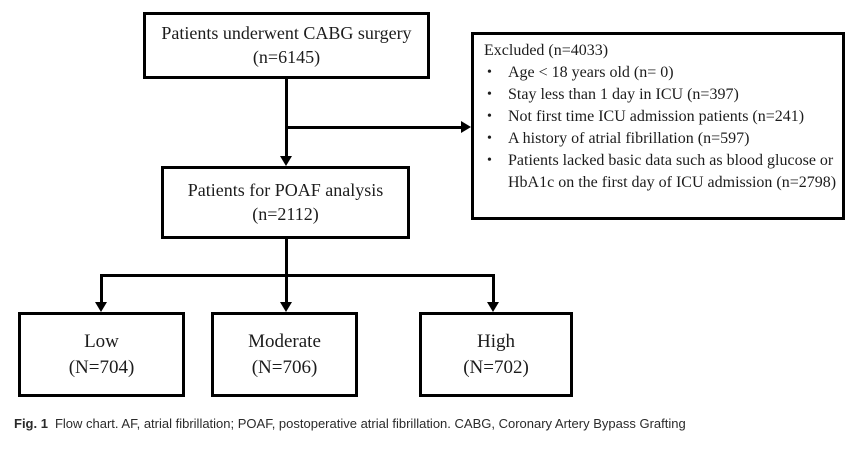  I want to click on excluded-item: • Stay less than 1 day in ICU (n=397), so click(661, 95).